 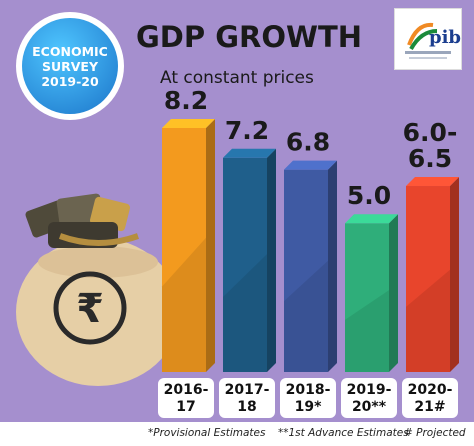 I want to click on bar-2019-20**, so click(x=371, y=293).